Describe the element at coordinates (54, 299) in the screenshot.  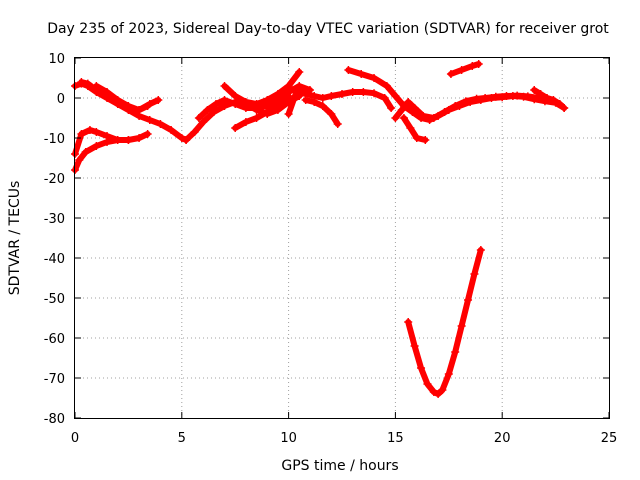
I see `y-tick-label: -50` at that location.